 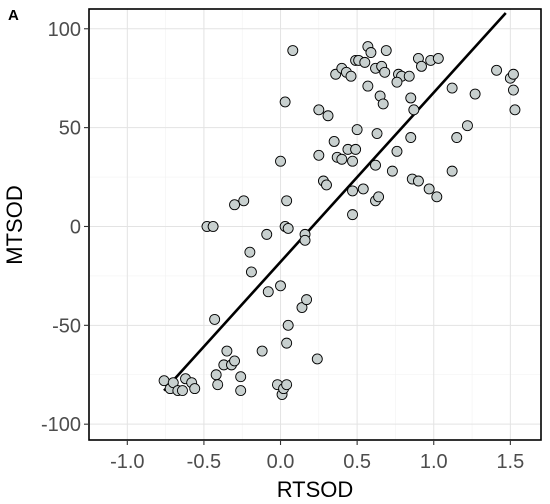 What do you see at coordinates (127, 462) in the screenshot?
I see `x-tick-label: -1.0` at bounding box center [127, 462].